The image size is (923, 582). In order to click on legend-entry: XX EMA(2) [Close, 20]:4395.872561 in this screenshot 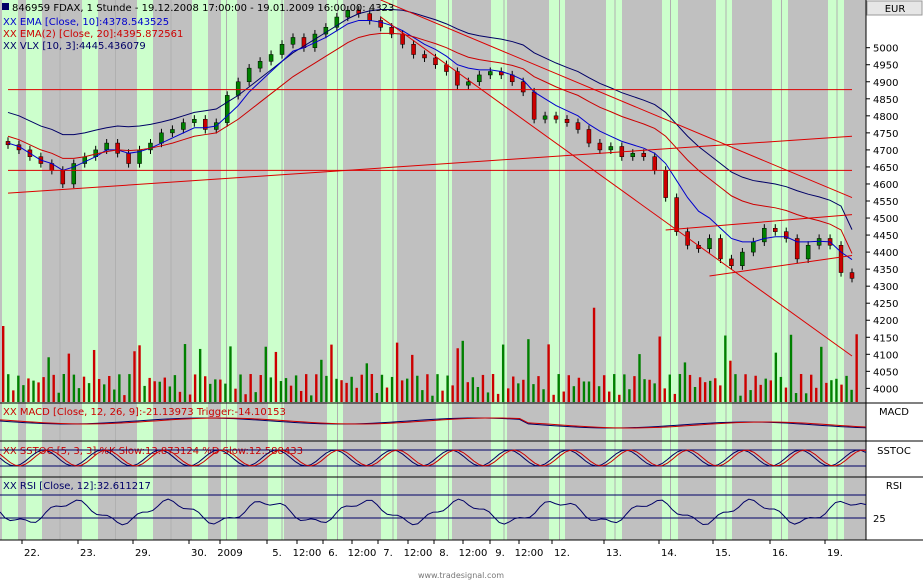, I will do `click(93, 34)`.